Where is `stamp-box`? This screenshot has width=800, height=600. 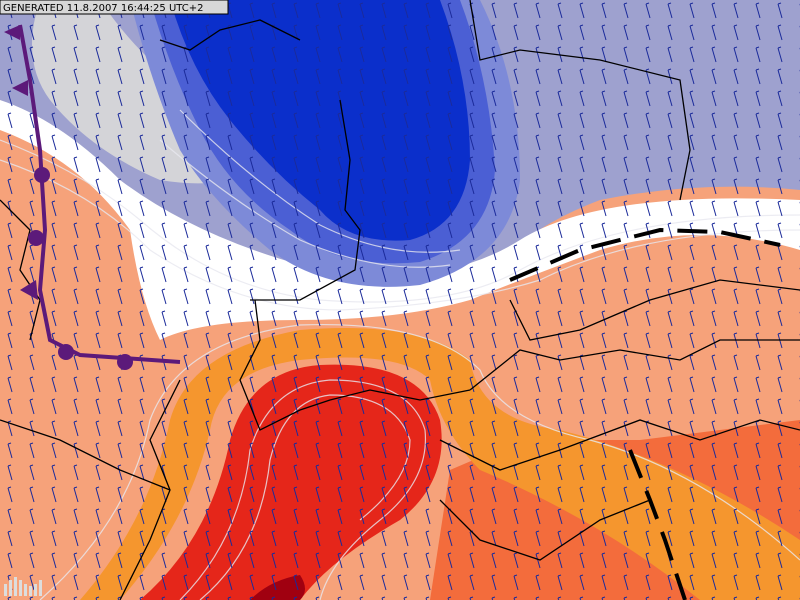
stamp-box is located at coordinates (114, 7).